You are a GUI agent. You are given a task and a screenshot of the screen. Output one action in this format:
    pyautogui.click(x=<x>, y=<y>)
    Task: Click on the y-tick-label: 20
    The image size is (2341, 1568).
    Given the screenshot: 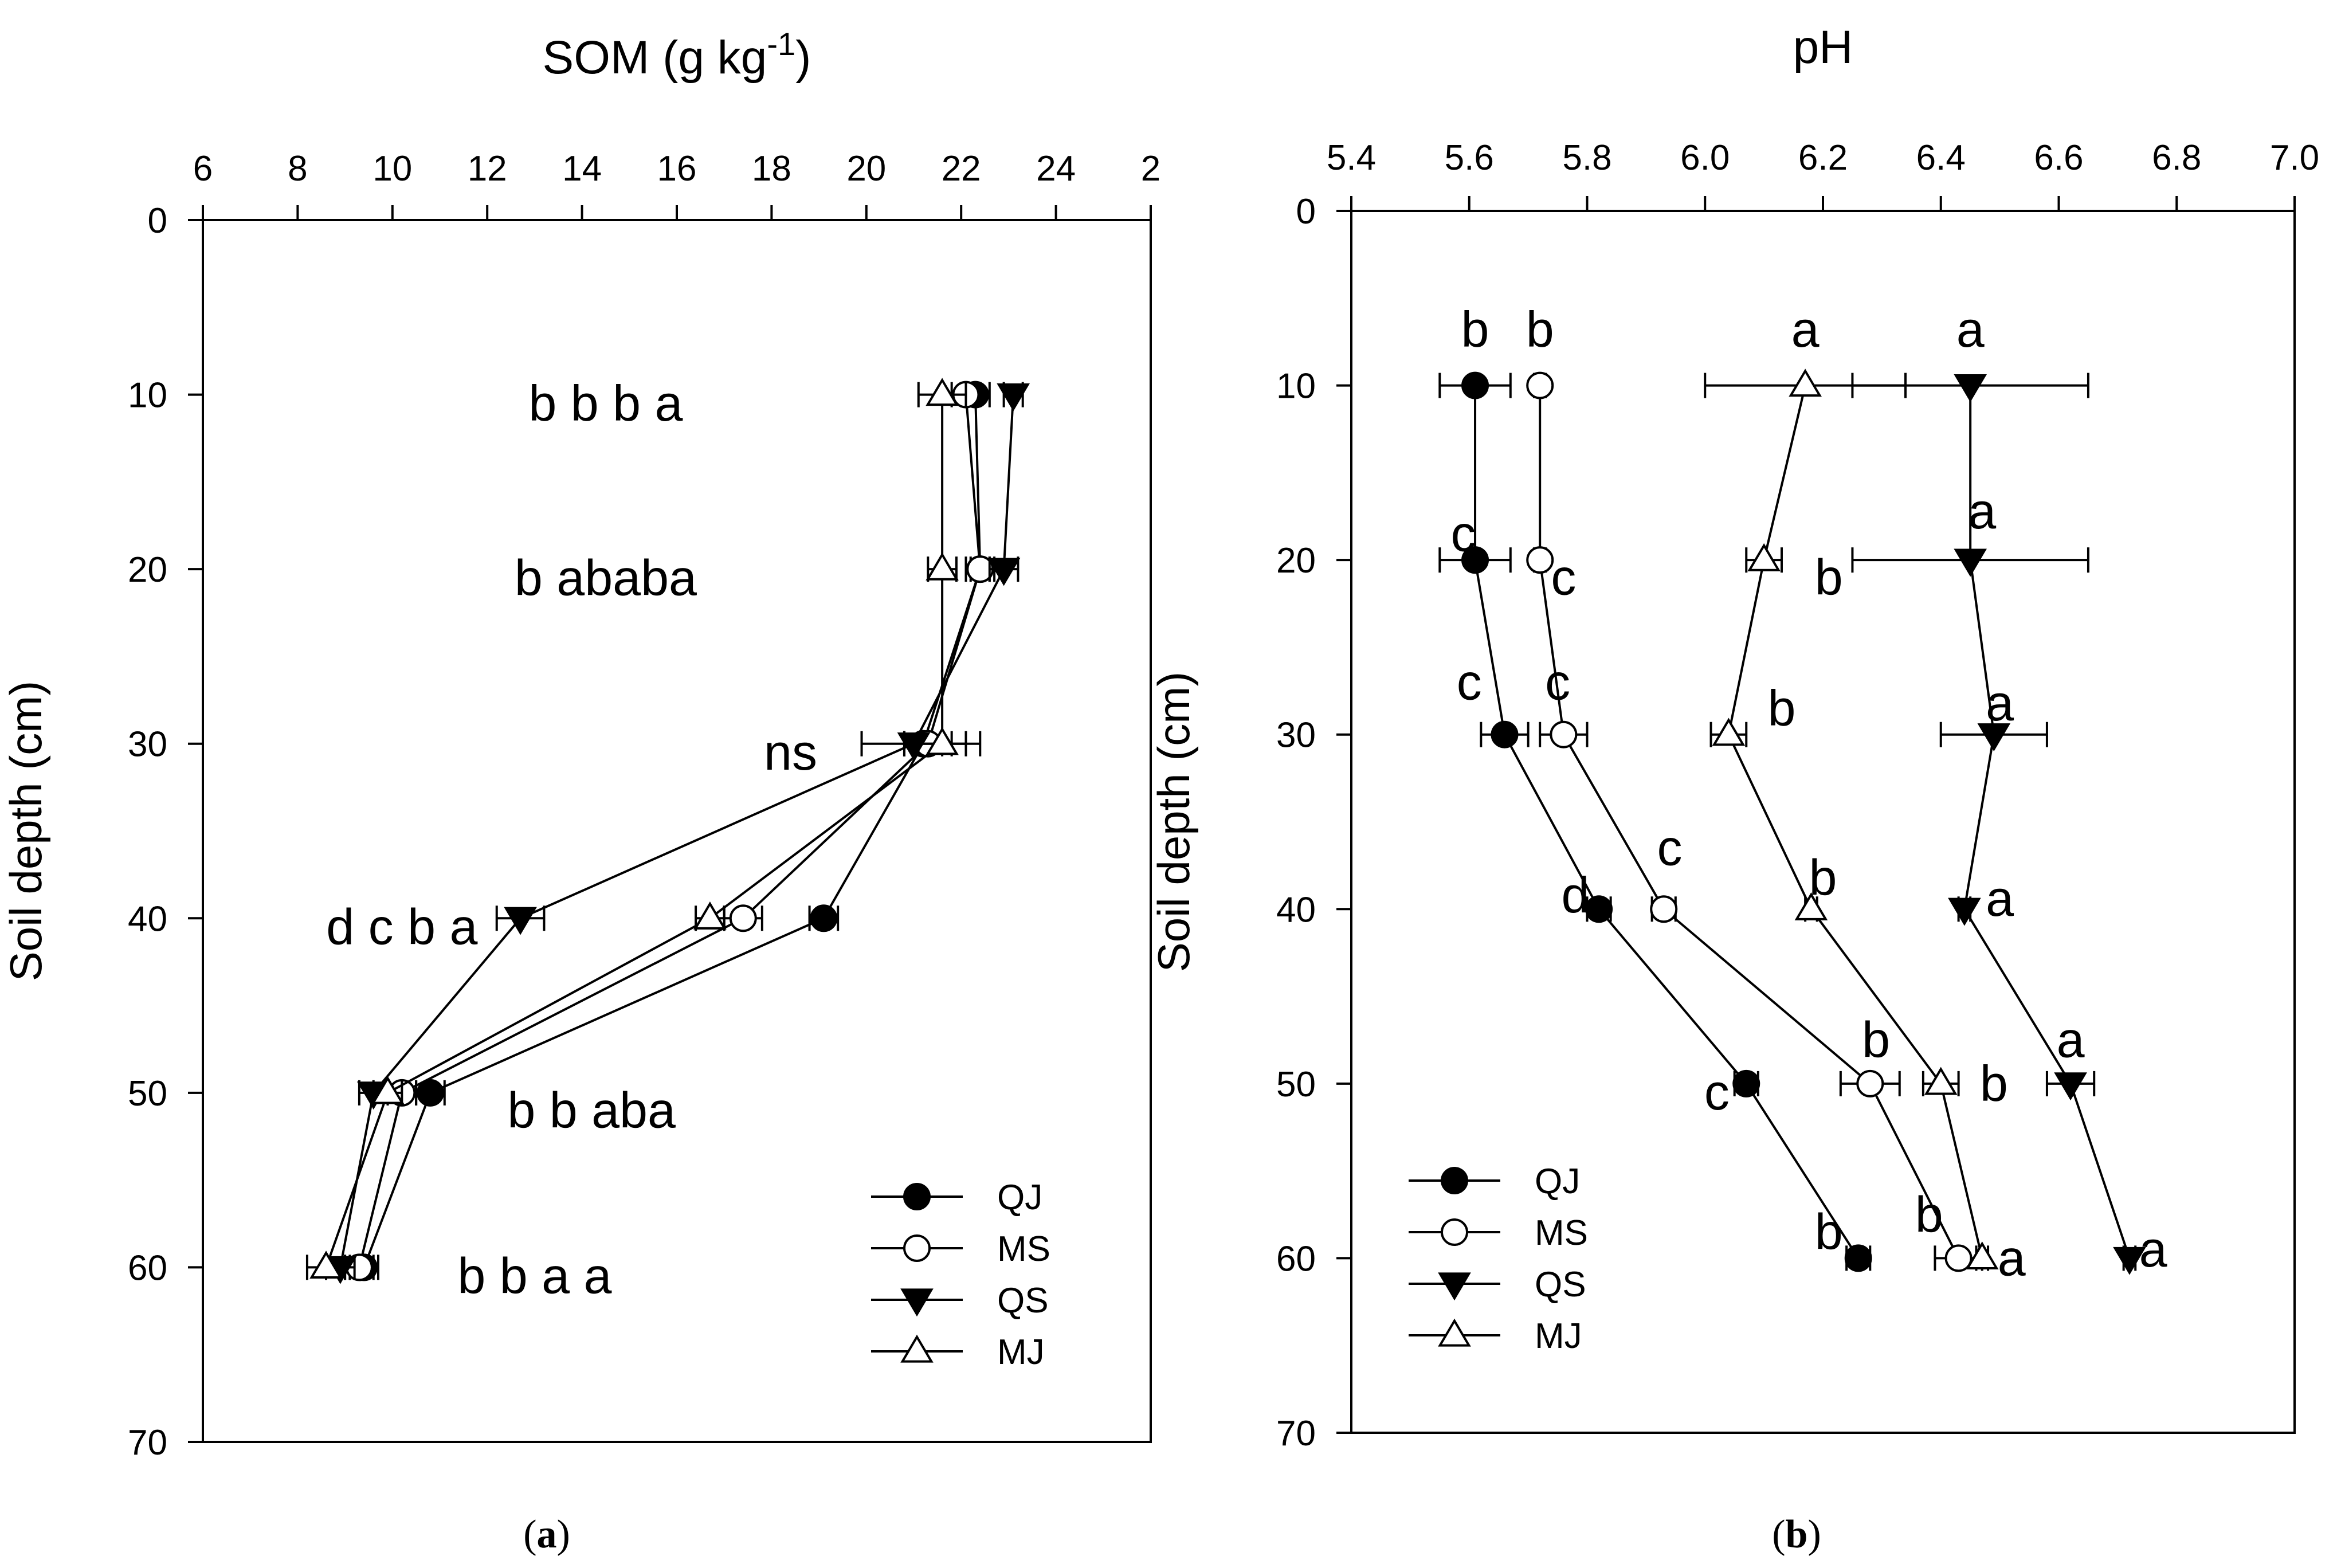 What is the action you would take?
    pyautogui.click(x=1296, y=561)
    